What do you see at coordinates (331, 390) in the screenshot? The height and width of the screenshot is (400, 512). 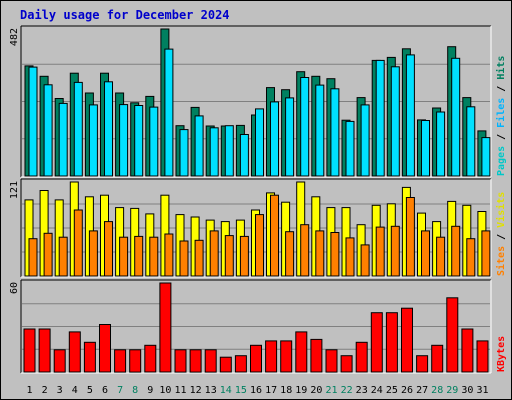 I see `x-tick-label: 21` at bounding box center [331, 390].